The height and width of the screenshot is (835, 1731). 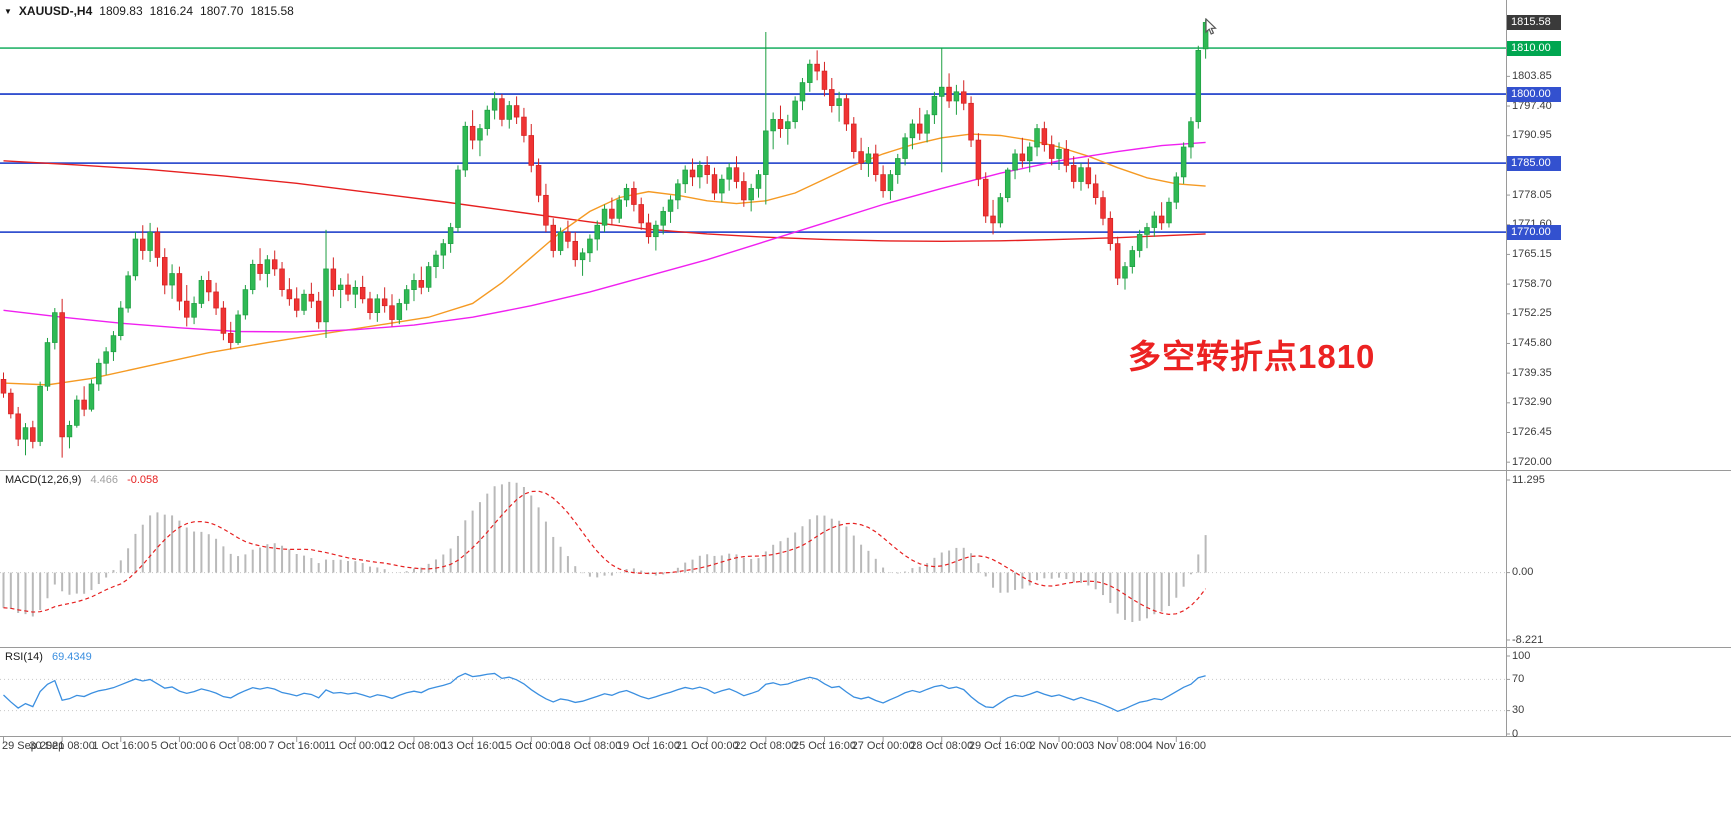 I want to click on time-axis-label: 30 Sep 08:00, so click(x=62, y=746).